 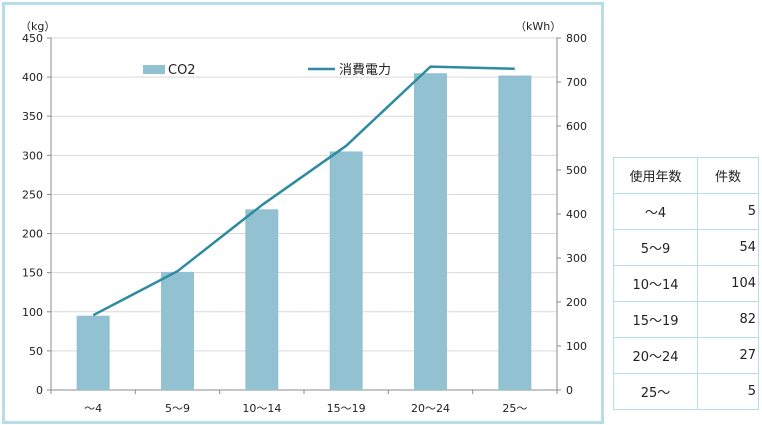 I want to click on table-cell-range: 10～14, so click(x=655, y=283).